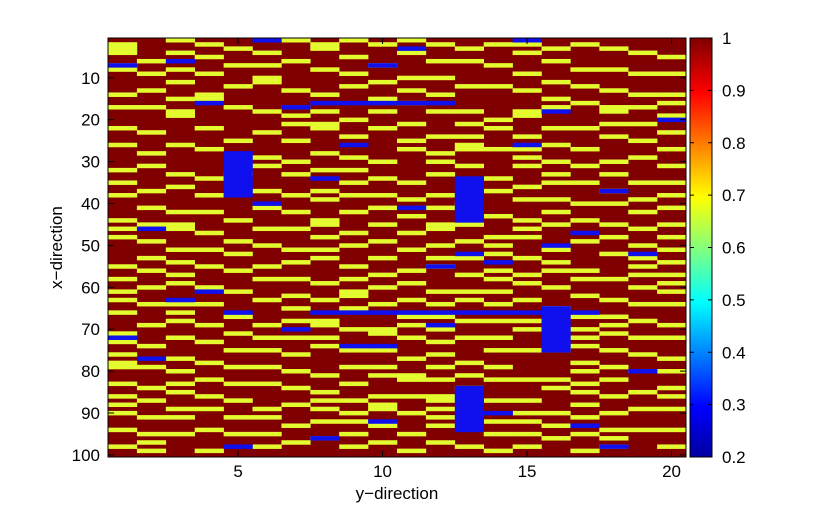 This screenshot has height=512, width=830. What do you see at coordinates (734, 195) in the screenshot?
I see `colorbar-tick-label: 0.7` at bounding box center [734, 195].